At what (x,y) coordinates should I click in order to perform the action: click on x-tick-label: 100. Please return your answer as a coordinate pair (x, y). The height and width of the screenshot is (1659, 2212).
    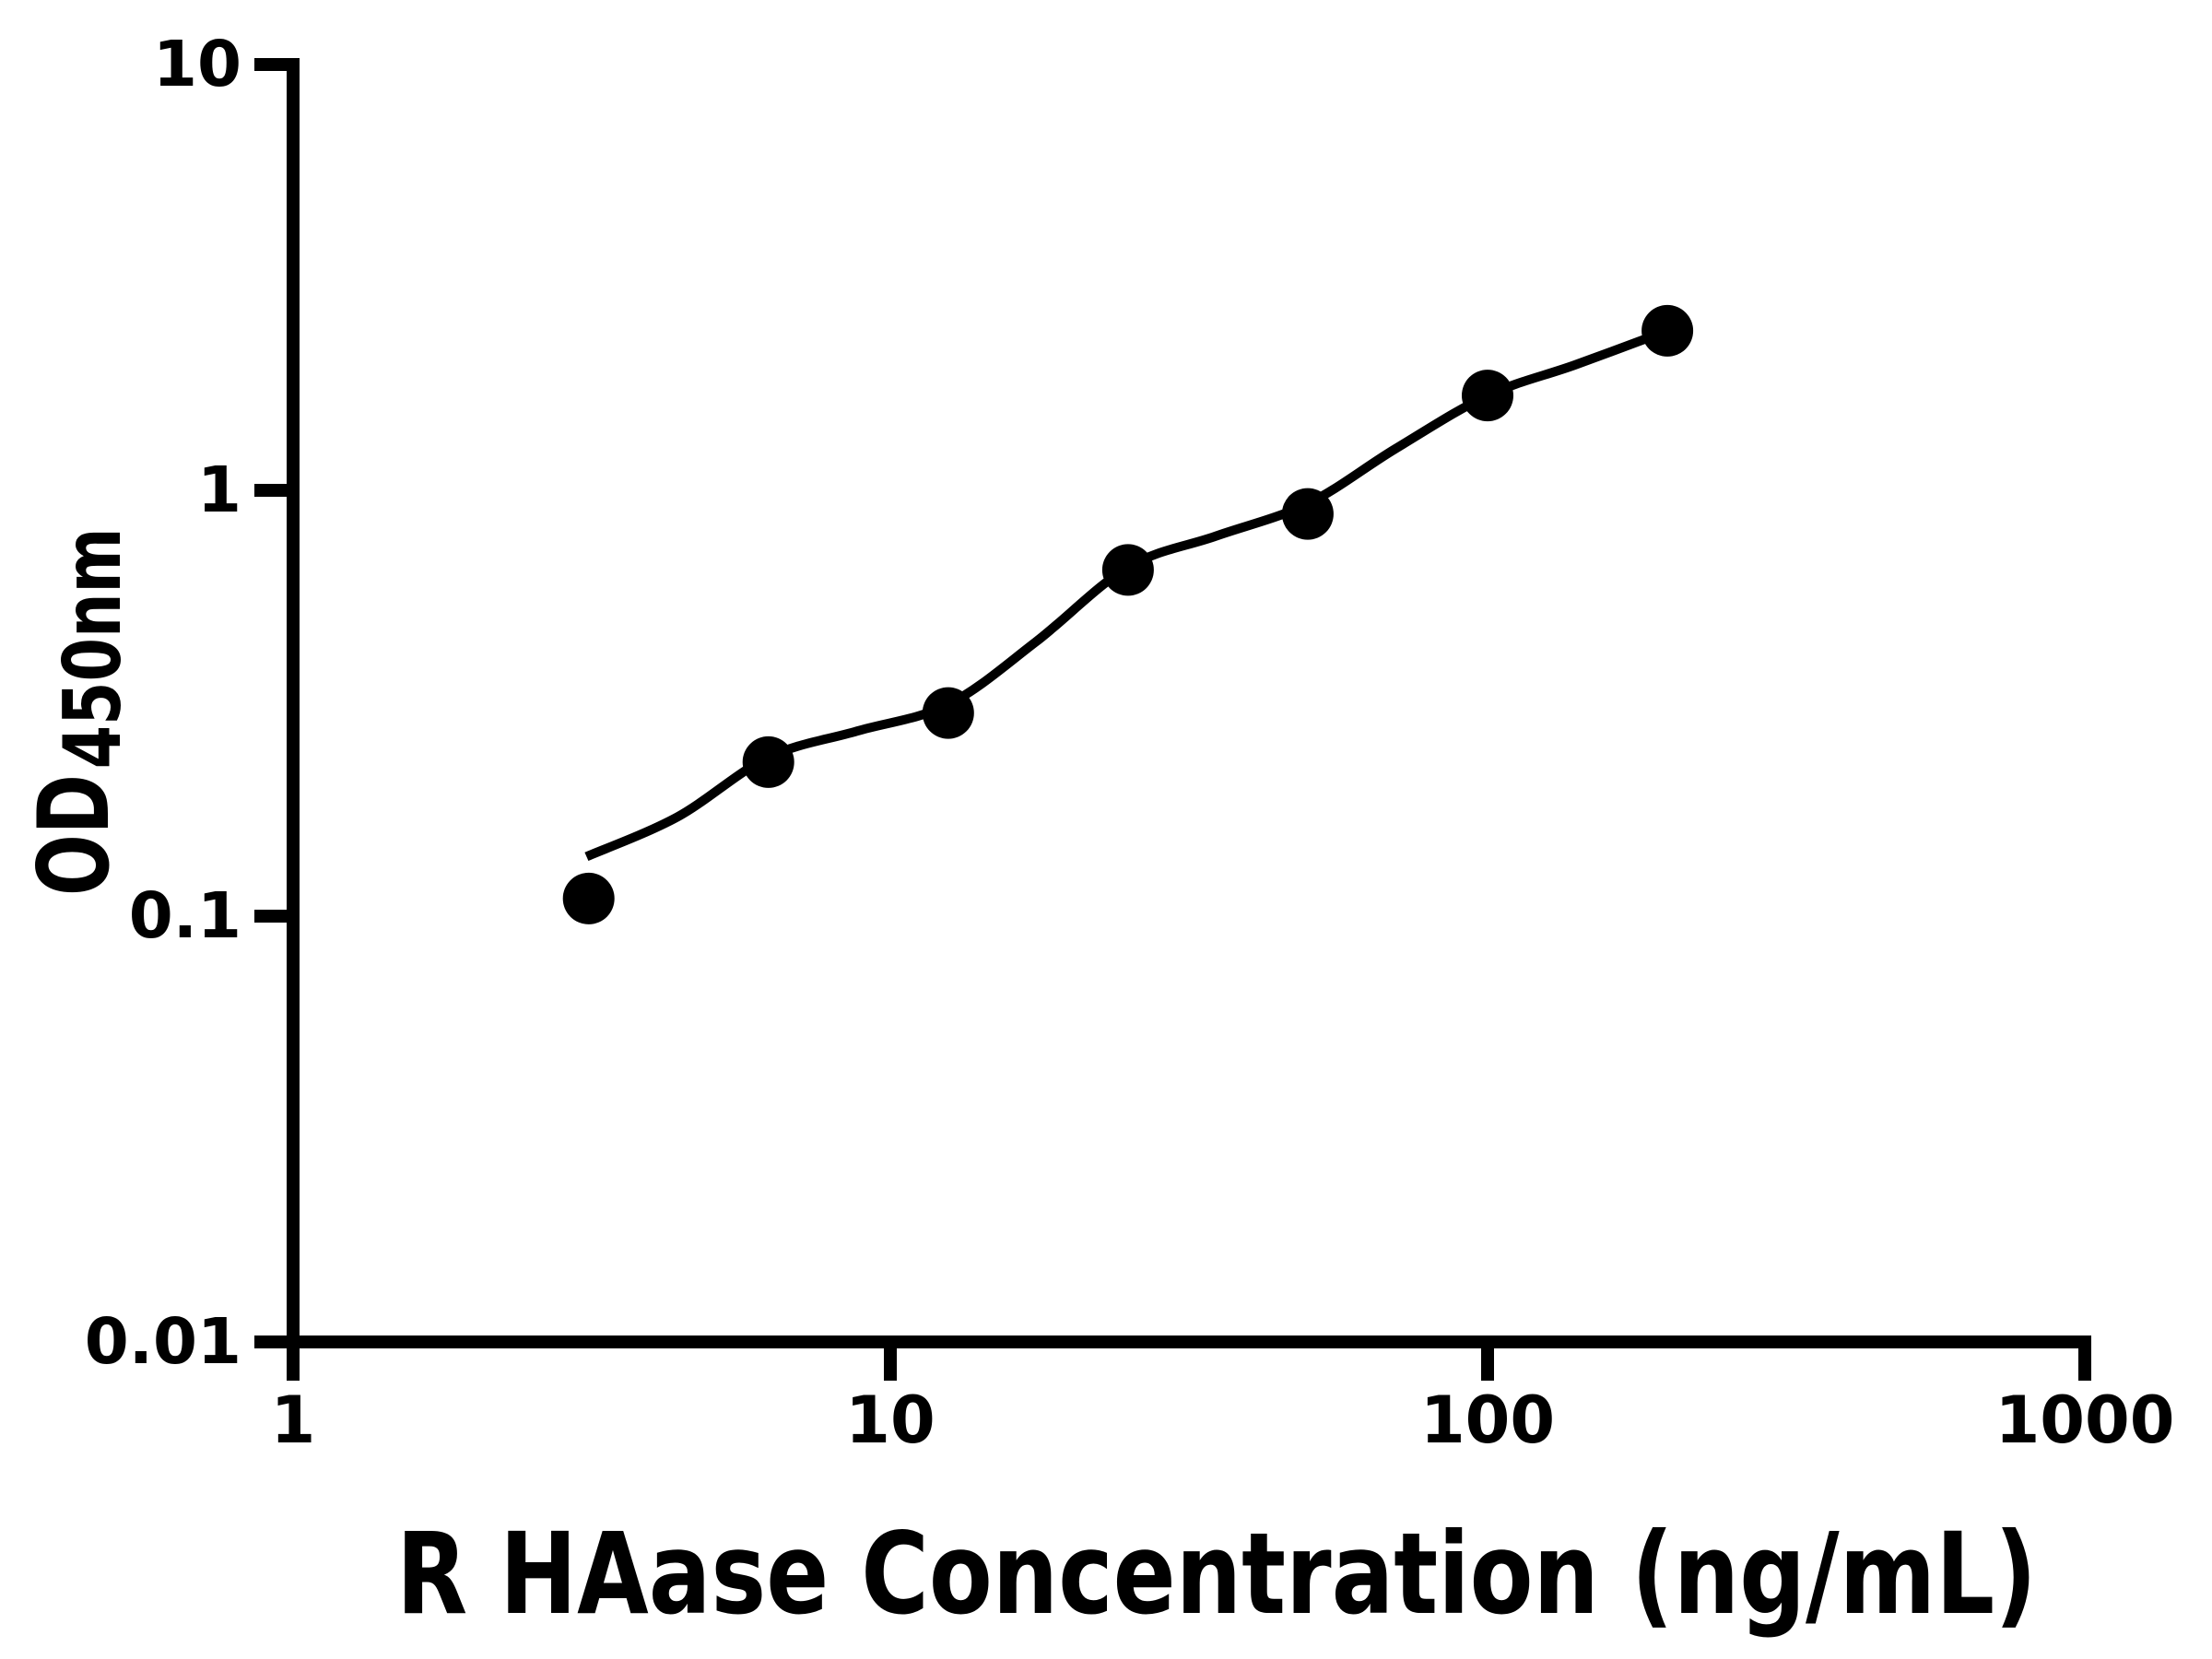
    Looking at the image, I should click on (1487, 1420).